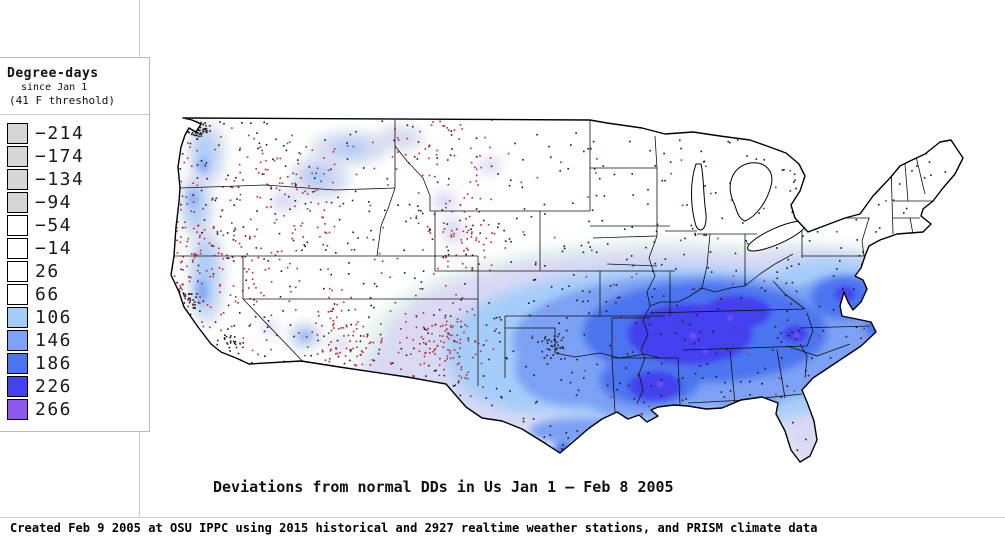  Describe the element at coordinates (54, 386) in the screenshot. I see `legend-value: 226` at that location.